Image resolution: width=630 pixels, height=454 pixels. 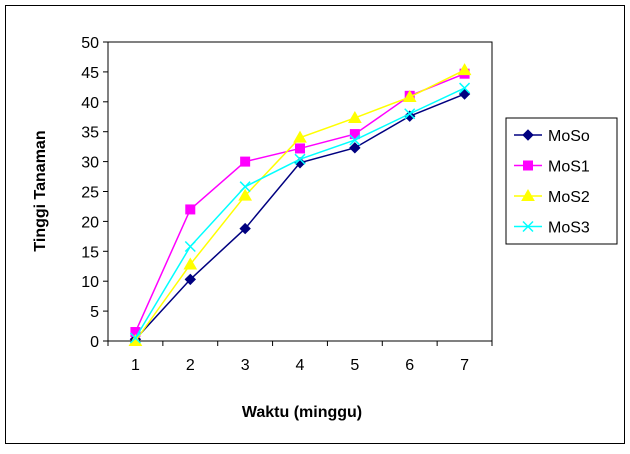 I want to click on legend-marker-mos3, so click(x=528, y=226).